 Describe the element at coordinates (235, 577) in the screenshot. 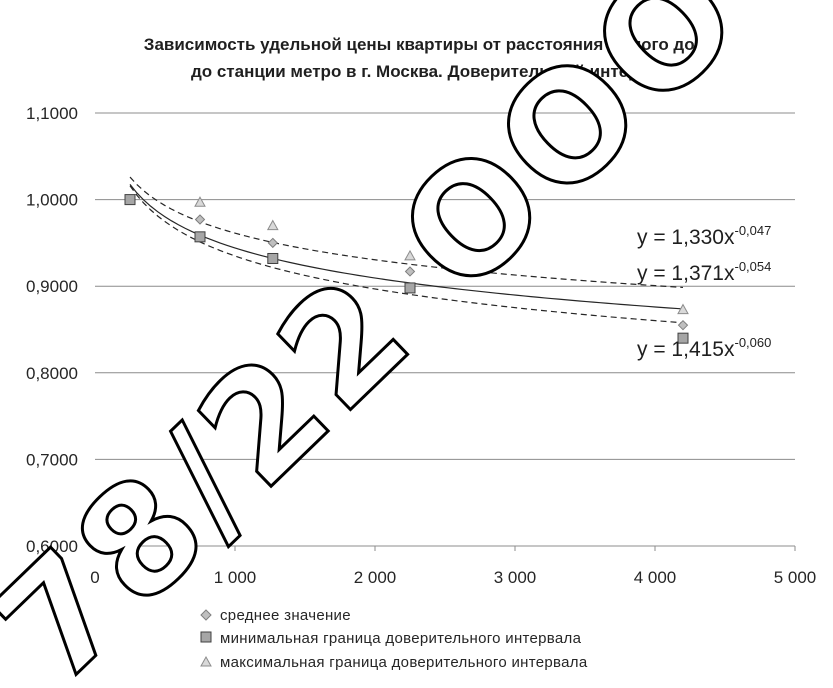

I see `x-tick-label: 1 000` at that location.